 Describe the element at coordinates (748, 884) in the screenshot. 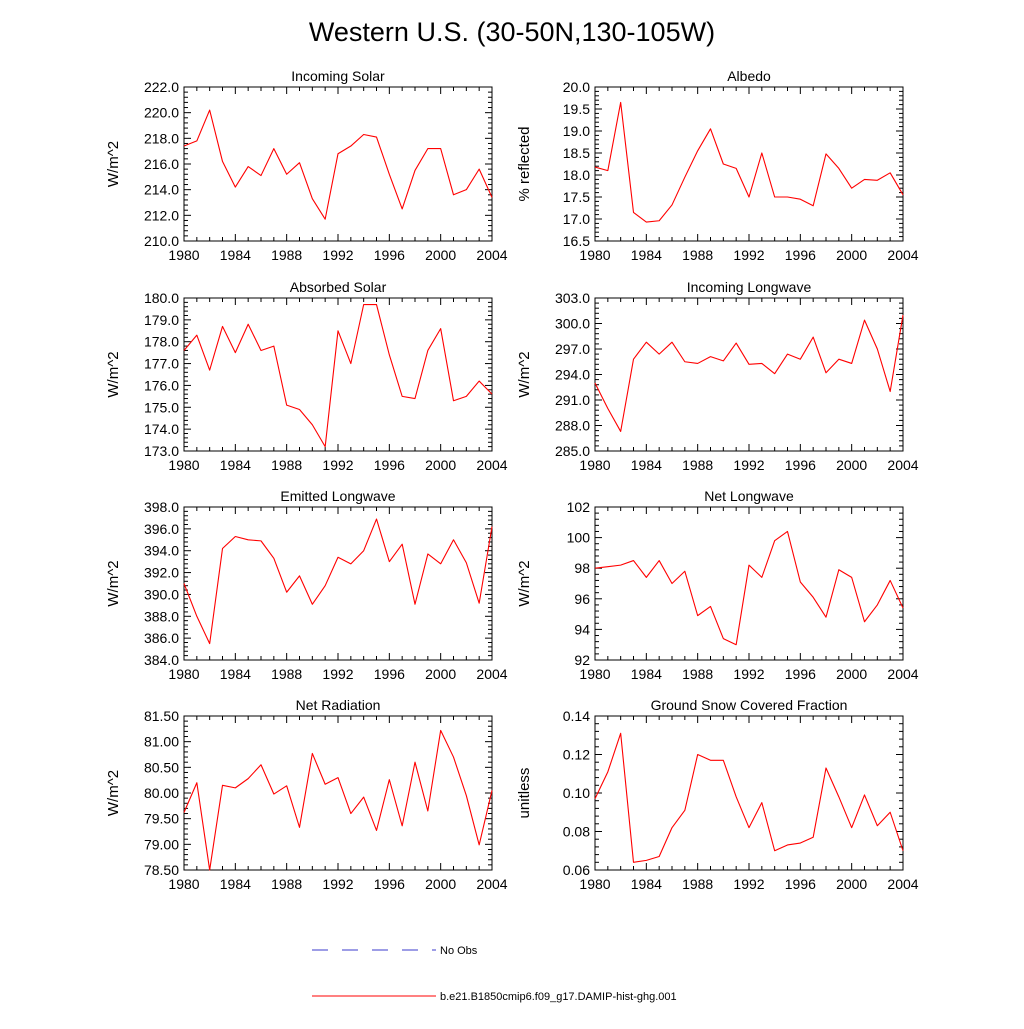

I see `chart-ground-snow-covered-fraction-xtick-label: 1992` at that location.